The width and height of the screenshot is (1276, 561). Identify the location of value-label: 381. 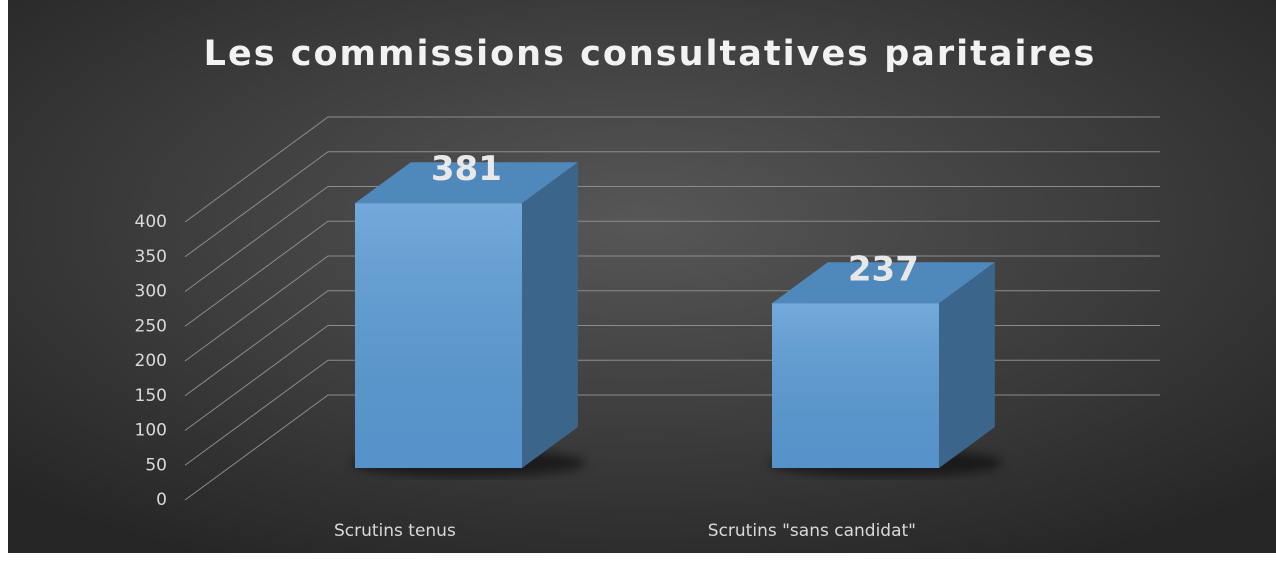
(466, 169).